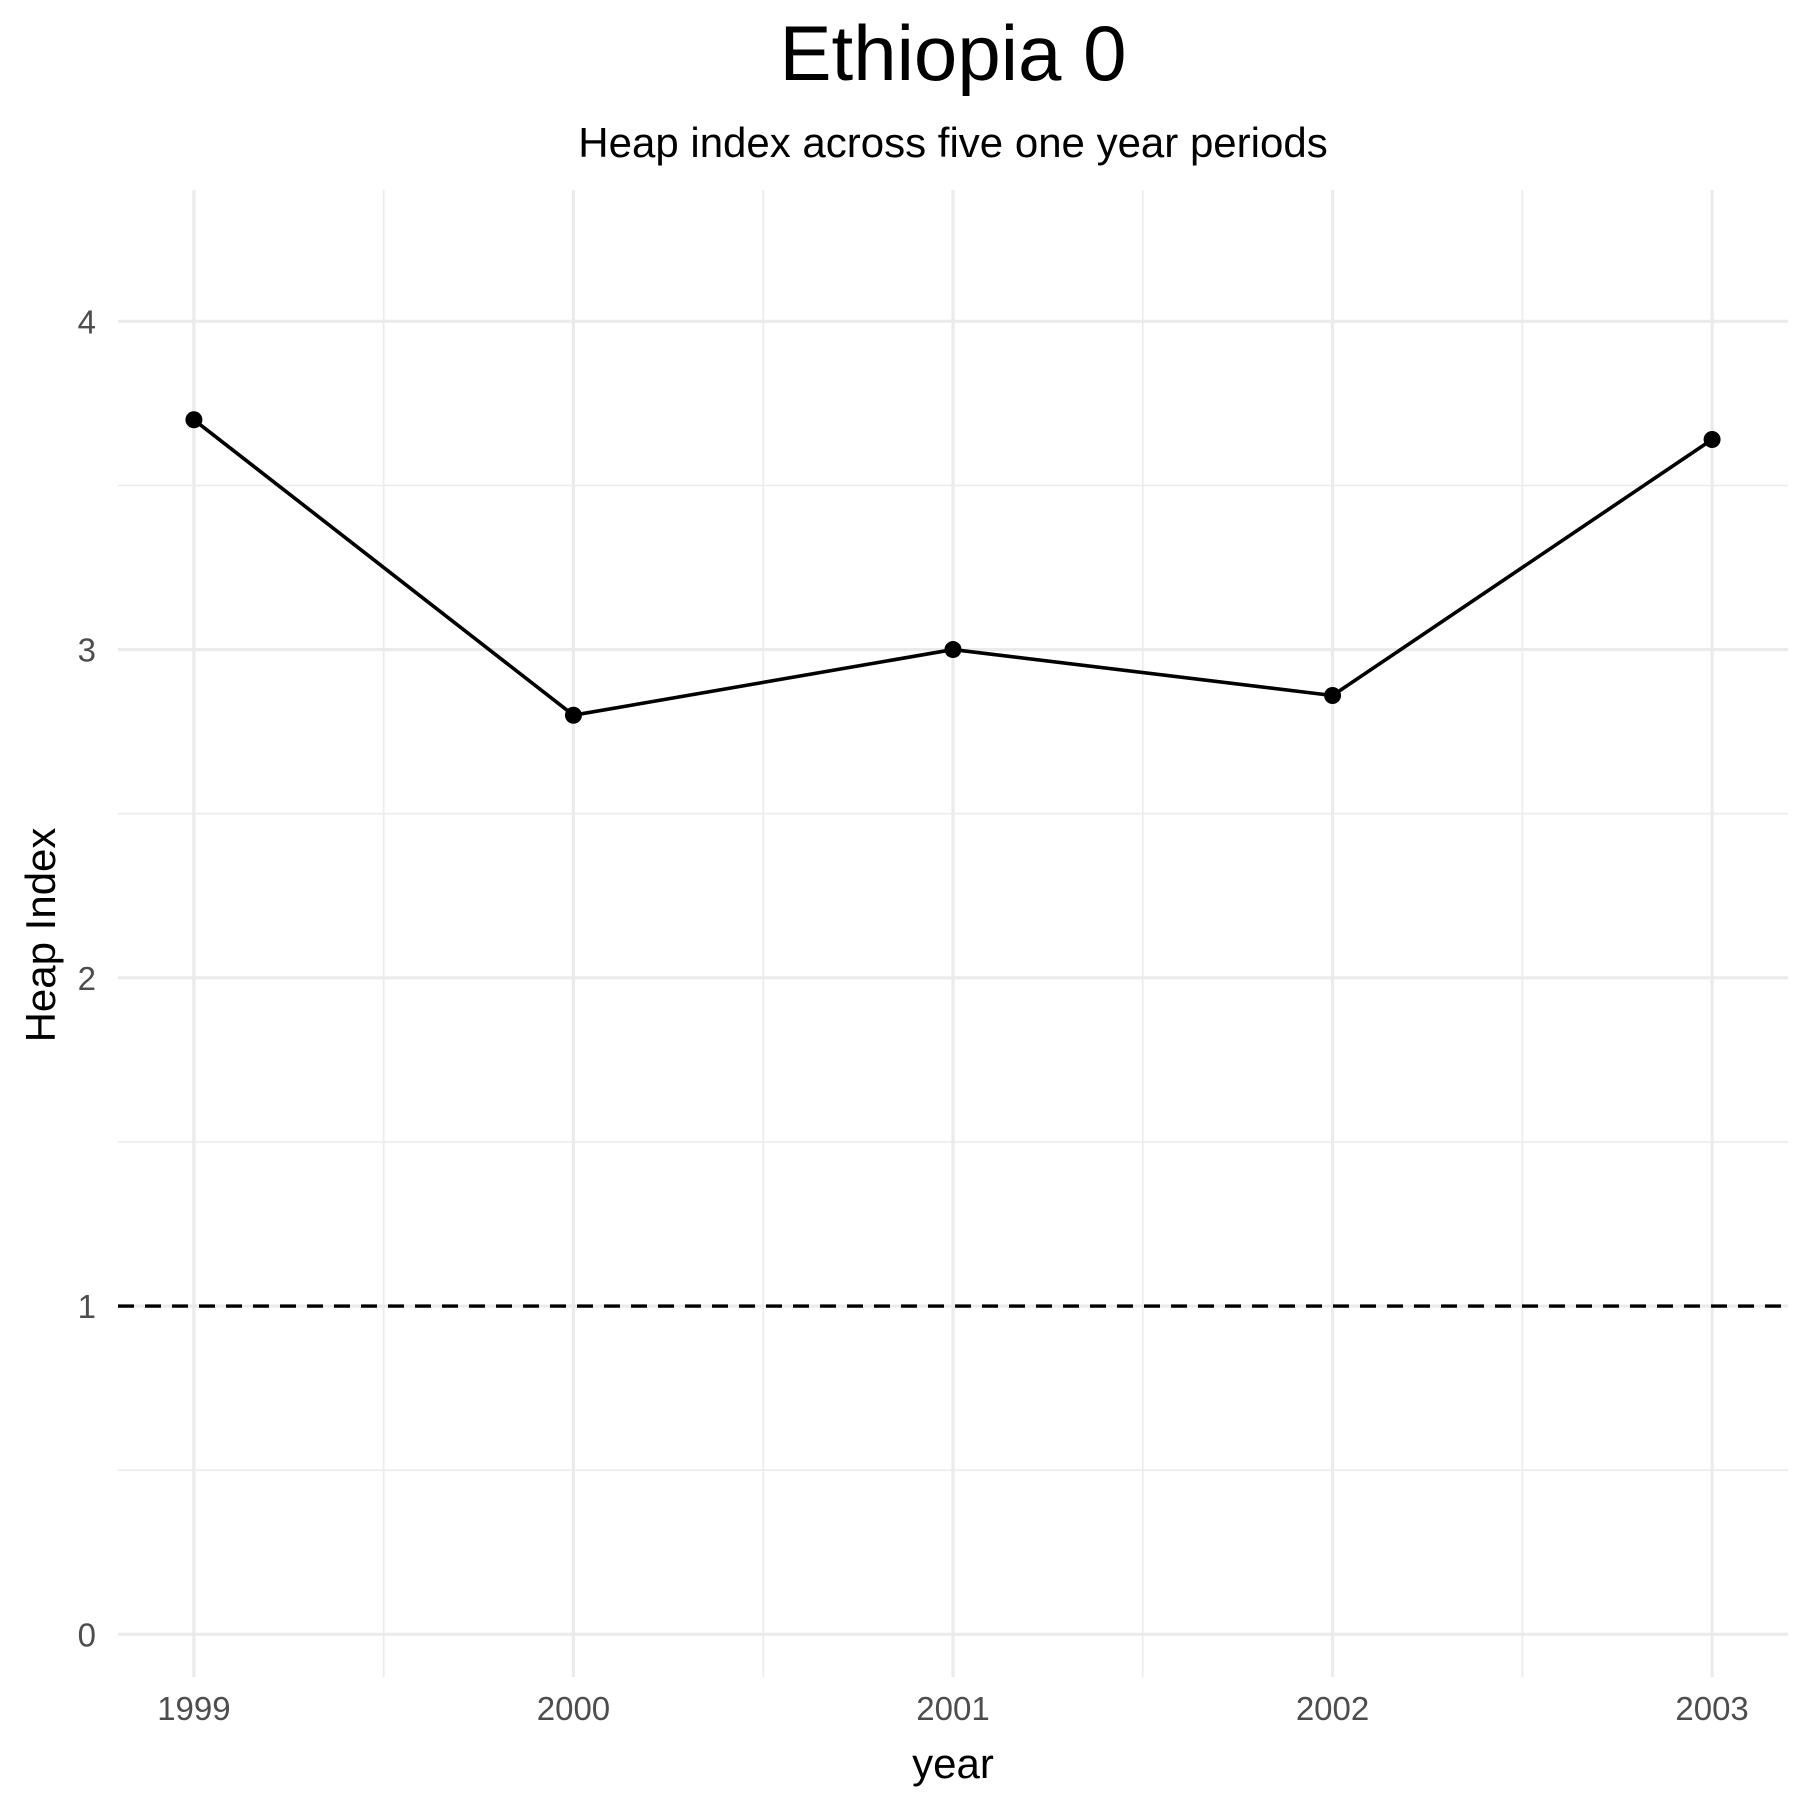 The width and height of the screenshot is (1800, 1800). I want to click on y-tick-label: 4, so click(87, 321).